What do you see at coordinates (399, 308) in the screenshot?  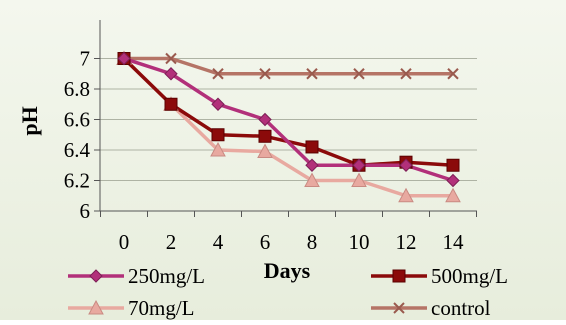 I see `legend-marker-control` at bounding box center [399, 308].